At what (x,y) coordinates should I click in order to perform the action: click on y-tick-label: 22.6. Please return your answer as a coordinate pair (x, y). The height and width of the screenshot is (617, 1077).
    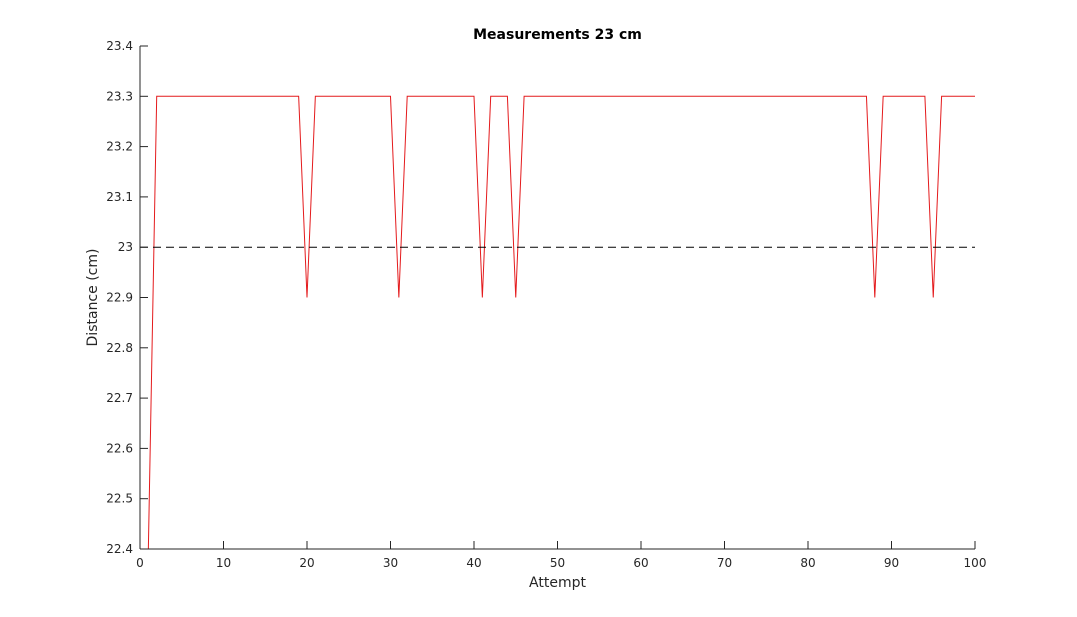
    Looking at the image, I should click on (119, 448).